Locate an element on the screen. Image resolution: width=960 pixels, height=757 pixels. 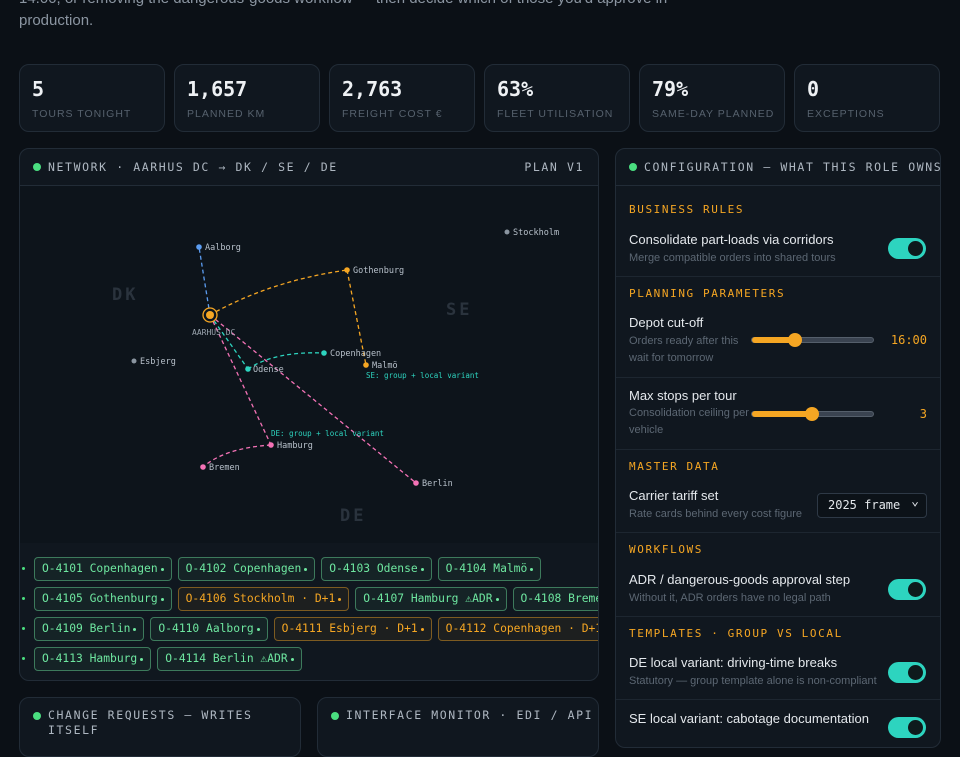
tour-chip: O-4109 Berlin is located at coordinates (89, 629).